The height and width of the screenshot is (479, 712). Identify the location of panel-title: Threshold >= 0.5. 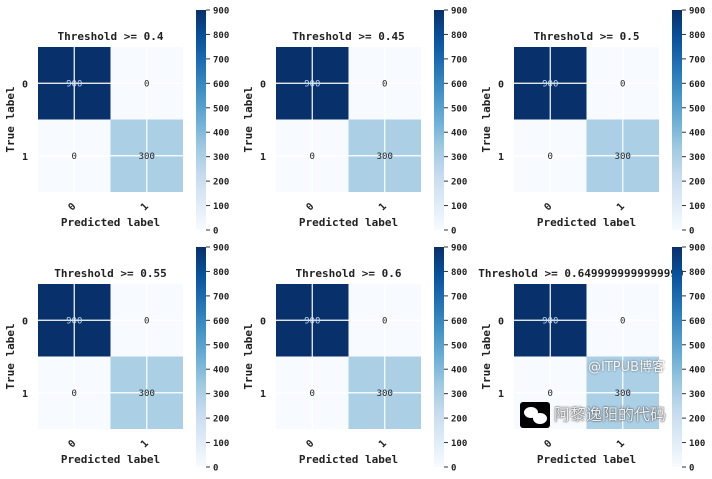
(587, 36).